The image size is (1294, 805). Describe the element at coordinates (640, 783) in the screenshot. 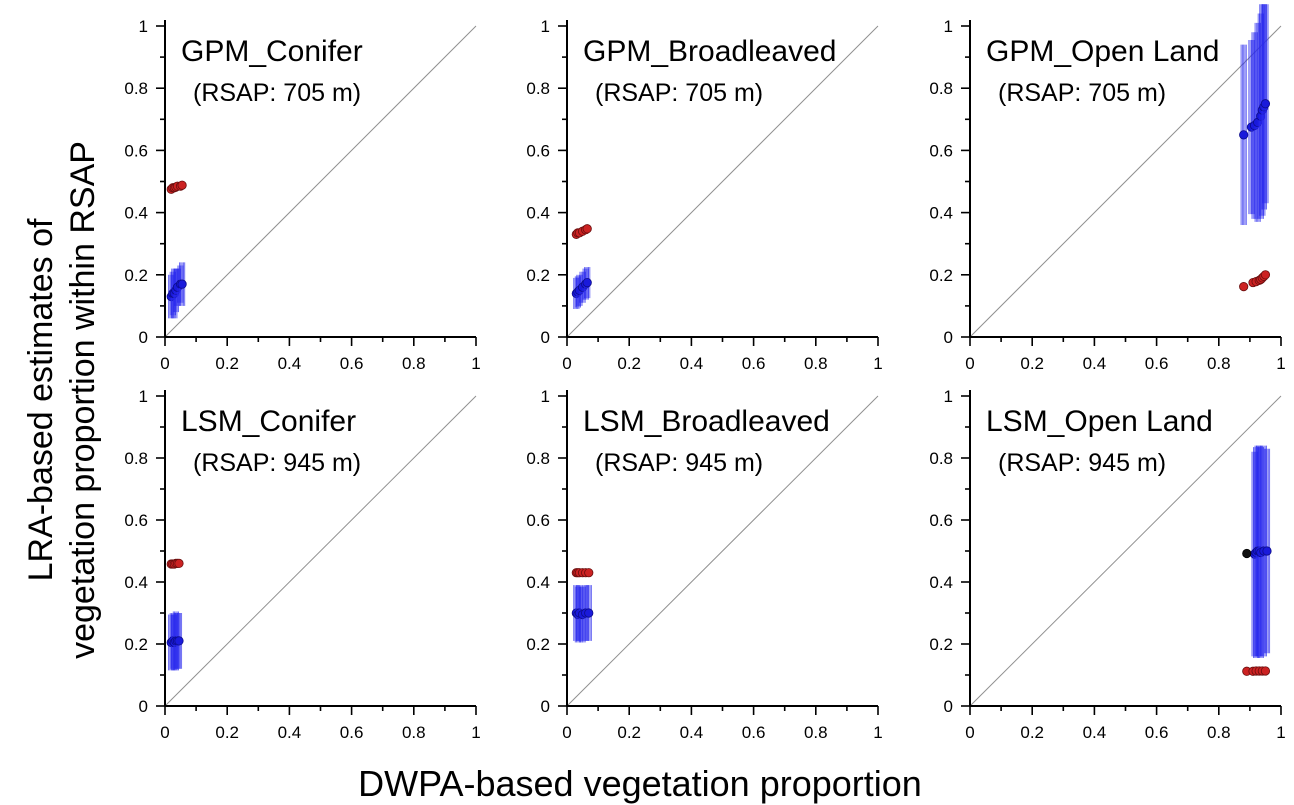

I see `x-axis-label: DWPA-based vegetation proportion` at that location.